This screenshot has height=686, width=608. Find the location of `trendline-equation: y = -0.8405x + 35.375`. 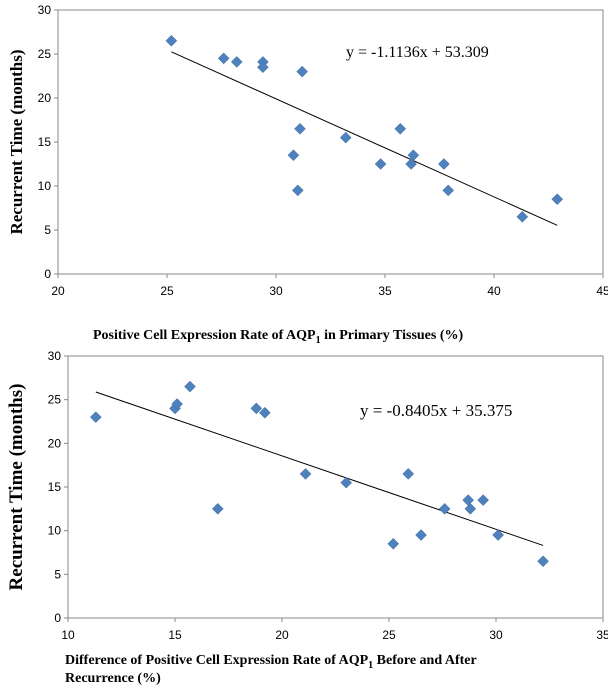

trendline-equation: y = -0.8405x + 35.375 is located at coordinates (436, 410).